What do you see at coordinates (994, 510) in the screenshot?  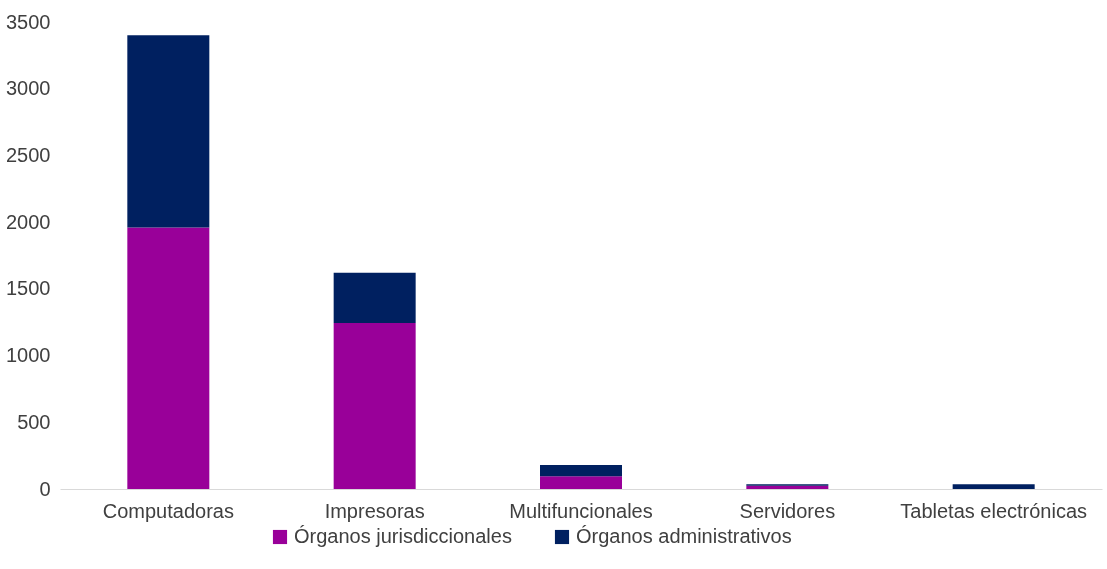 I see `x-tick-label: Tabletas electrónicas` at bounding box center [994, 510].